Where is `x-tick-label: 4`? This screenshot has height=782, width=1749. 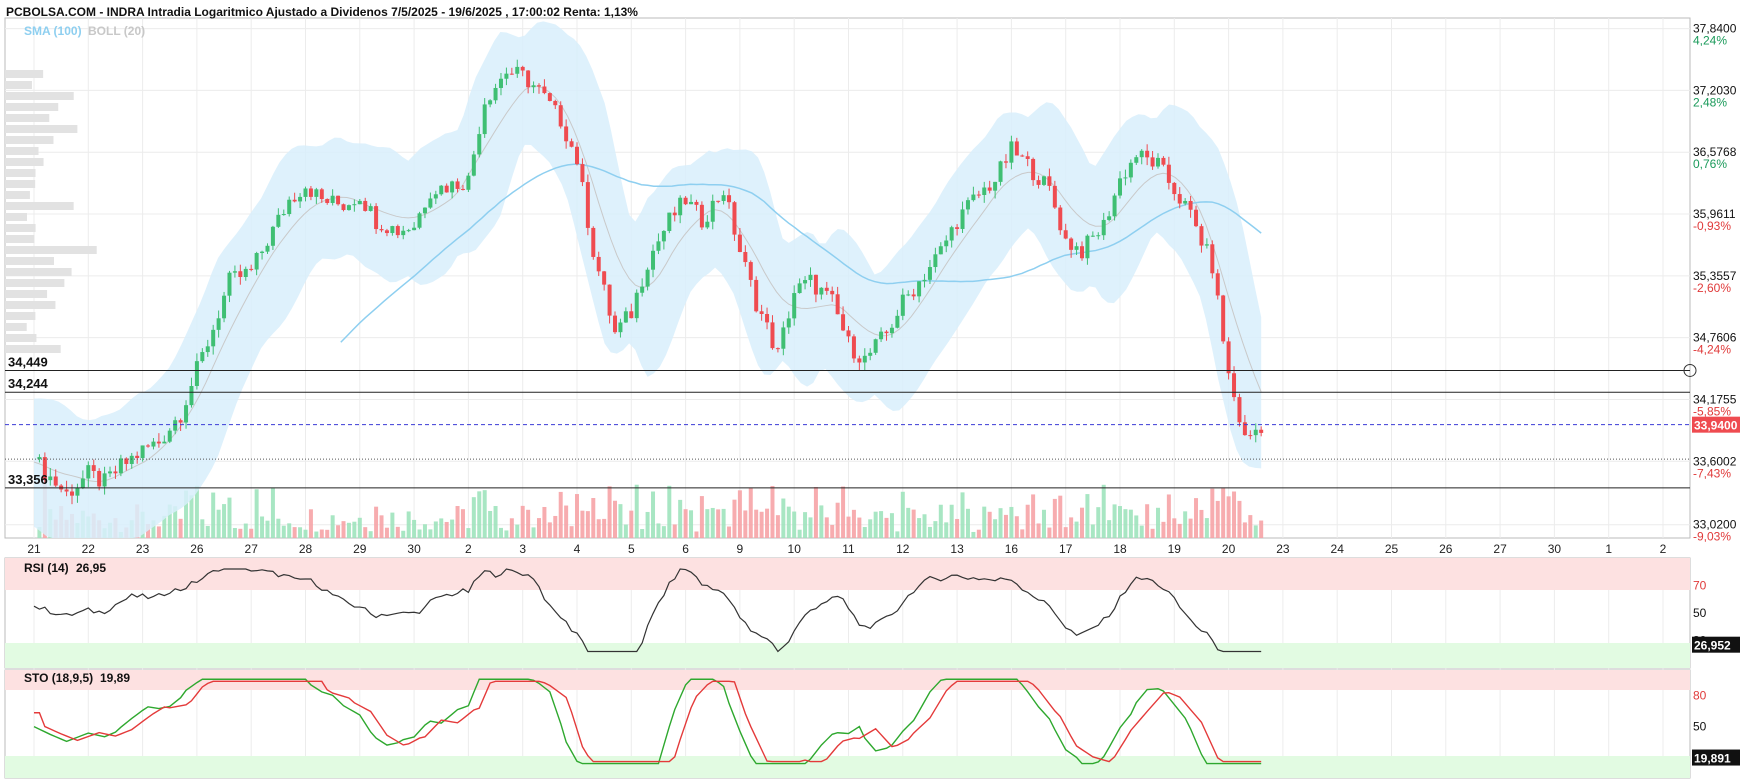
x-tick-label: 4 is located at coordinates (577, 549).